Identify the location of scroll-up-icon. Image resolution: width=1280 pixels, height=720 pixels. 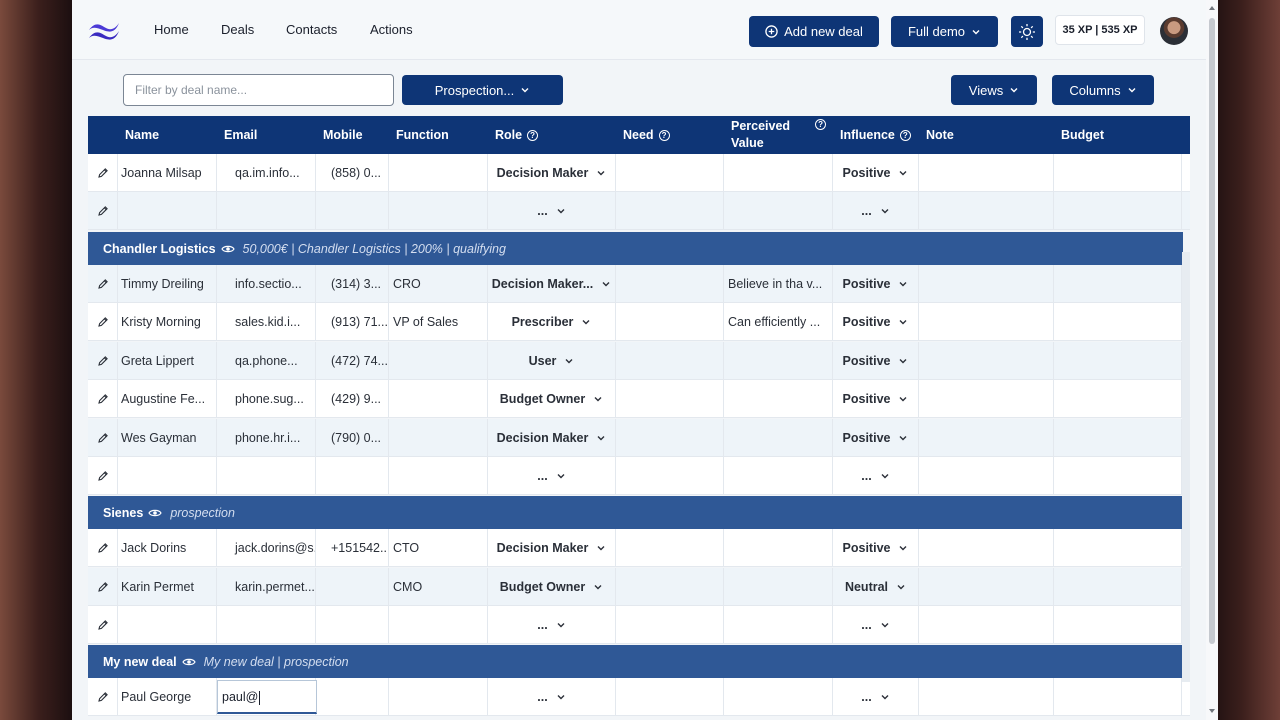
(1212, 8).